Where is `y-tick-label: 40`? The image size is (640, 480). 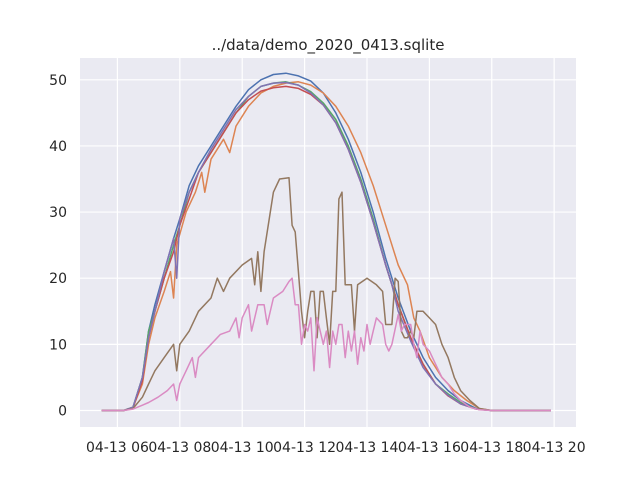
y-tick-label: 40 is located at coordinates (58, 147).